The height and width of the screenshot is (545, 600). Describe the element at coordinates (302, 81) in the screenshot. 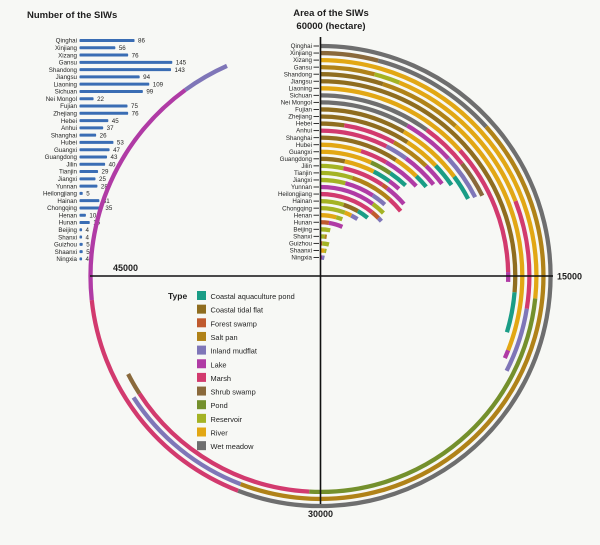

I see `ring-label: Jiangsu` at that location.